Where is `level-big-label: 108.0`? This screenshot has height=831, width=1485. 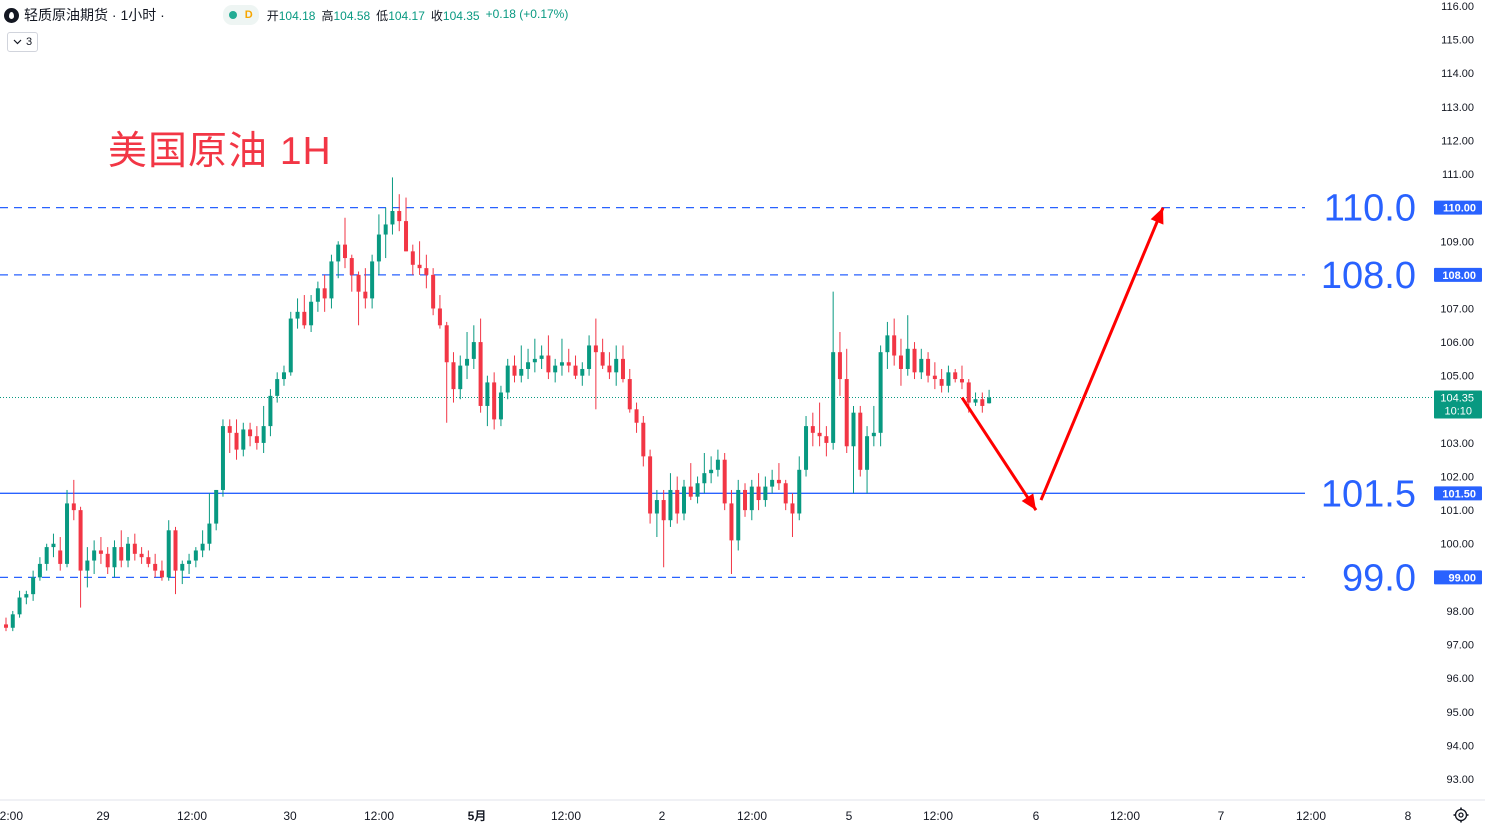
level-big-label: 108.0 is located at coordinates (1368, 276).